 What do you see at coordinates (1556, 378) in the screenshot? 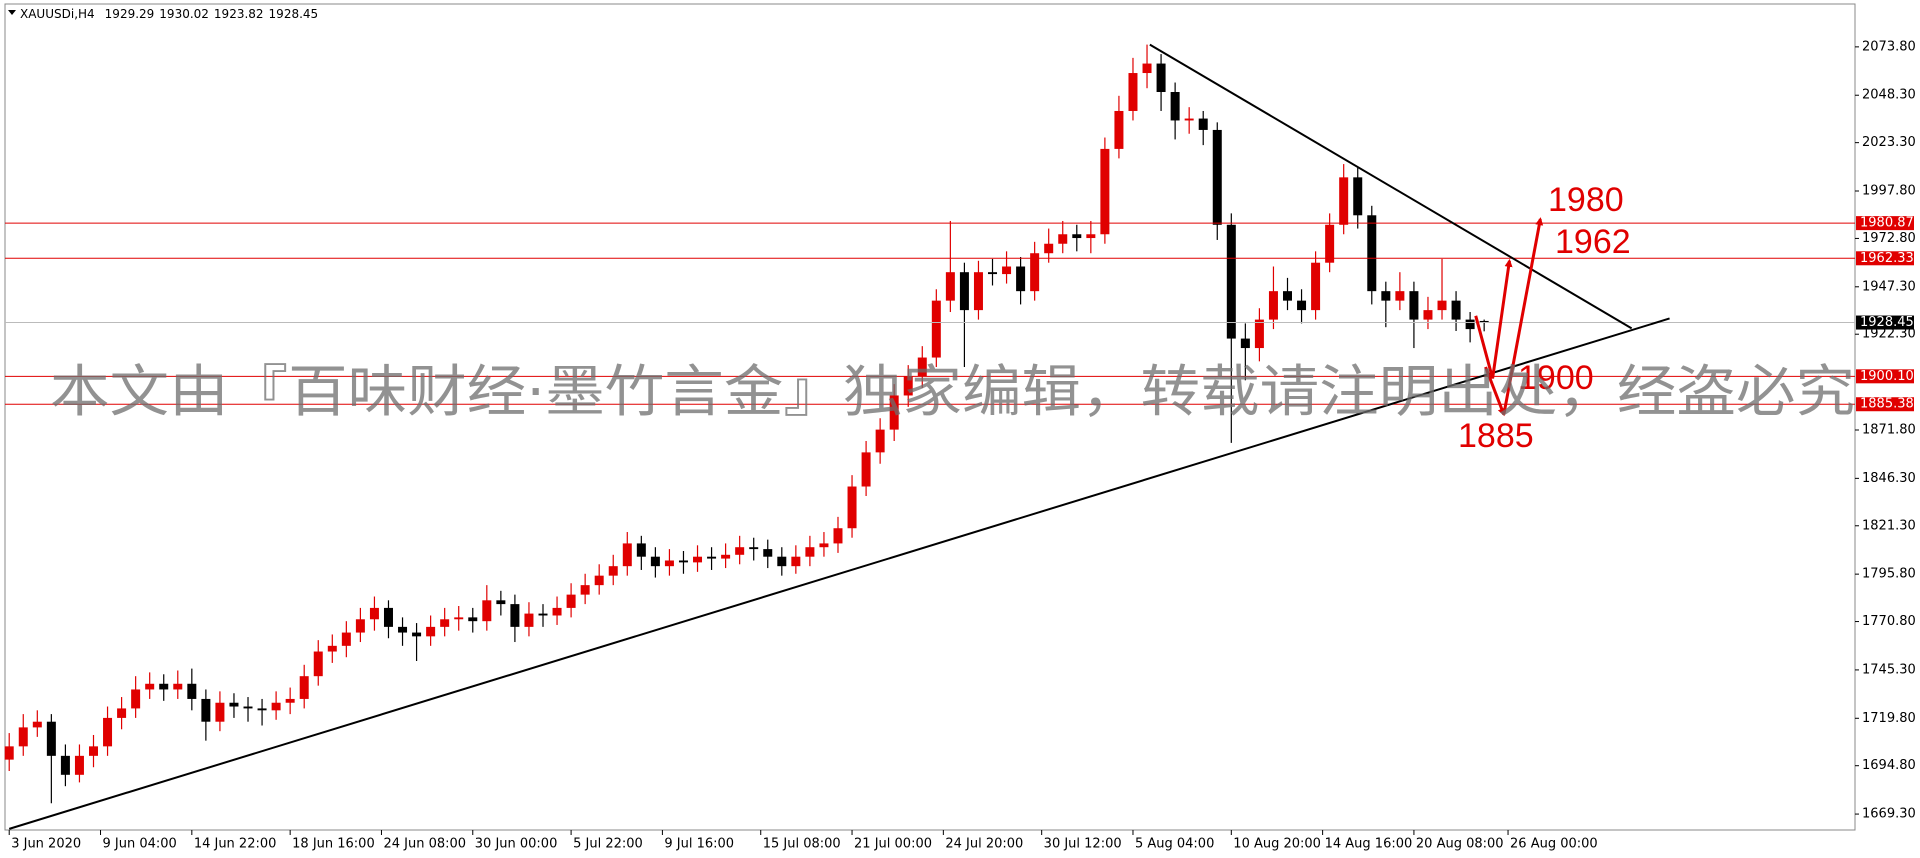
I see `annotation: 1900` at bounding box center [1556, 378].